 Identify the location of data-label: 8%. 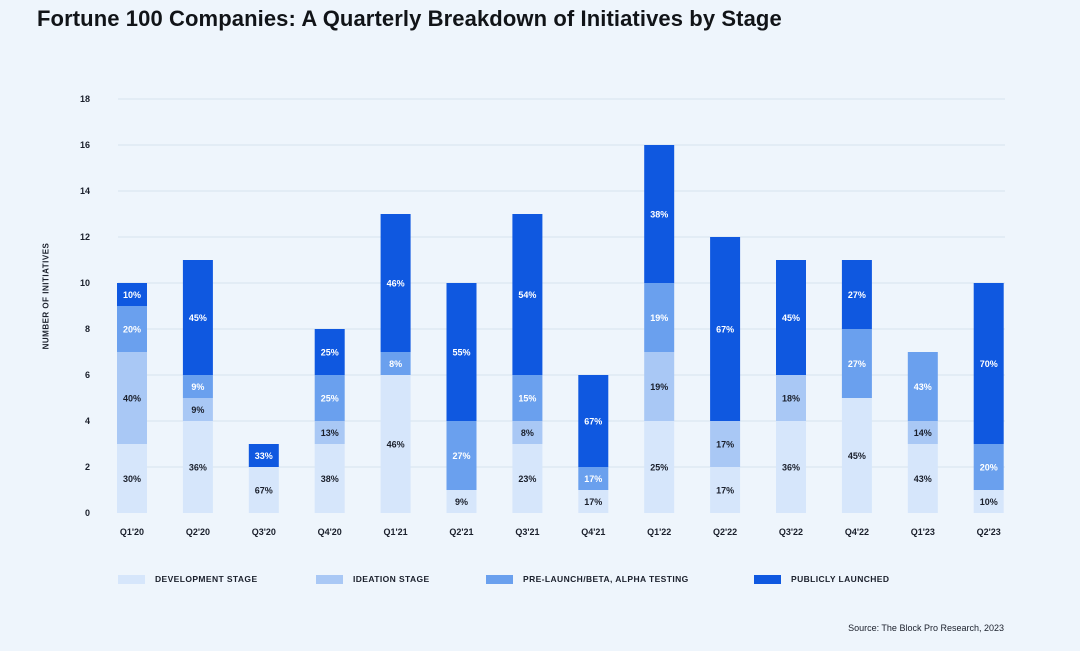
(395, 364).